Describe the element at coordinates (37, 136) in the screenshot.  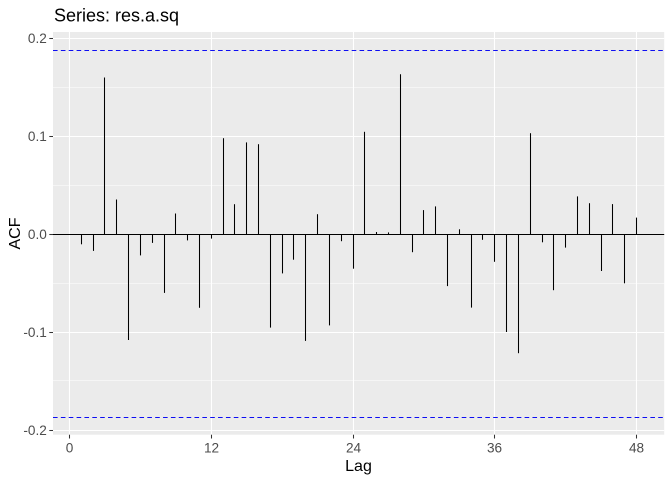
I see `svg-text: 0.1` at that location.